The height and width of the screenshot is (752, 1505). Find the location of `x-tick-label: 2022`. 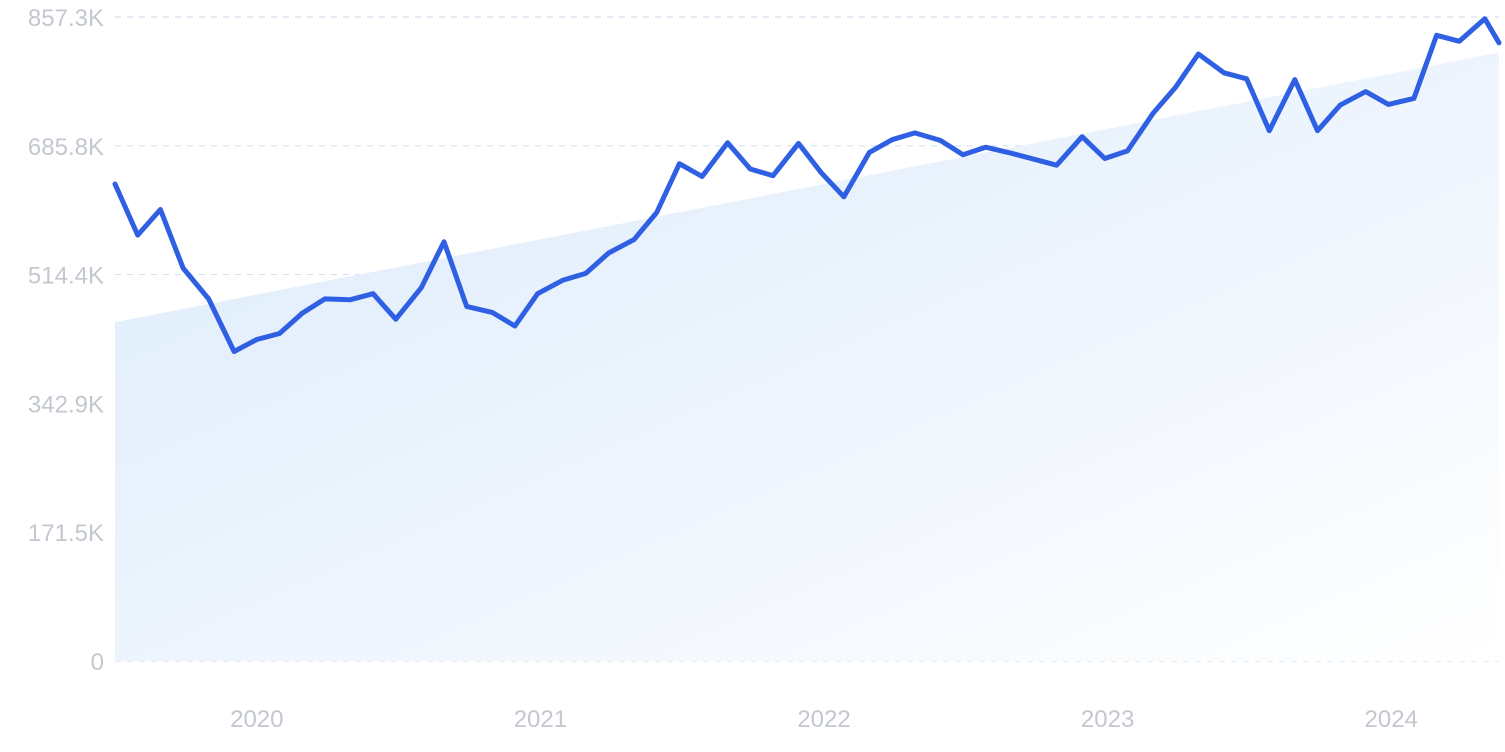

x-tick-label: 2022 is located at coordinates (823, 719).